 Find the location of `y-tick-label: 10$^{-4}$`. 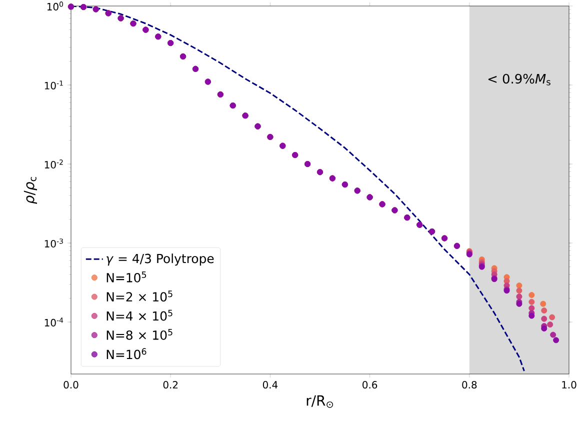

y-tick-label: 10$^{-4}$ is located at coordinates (54, 322).